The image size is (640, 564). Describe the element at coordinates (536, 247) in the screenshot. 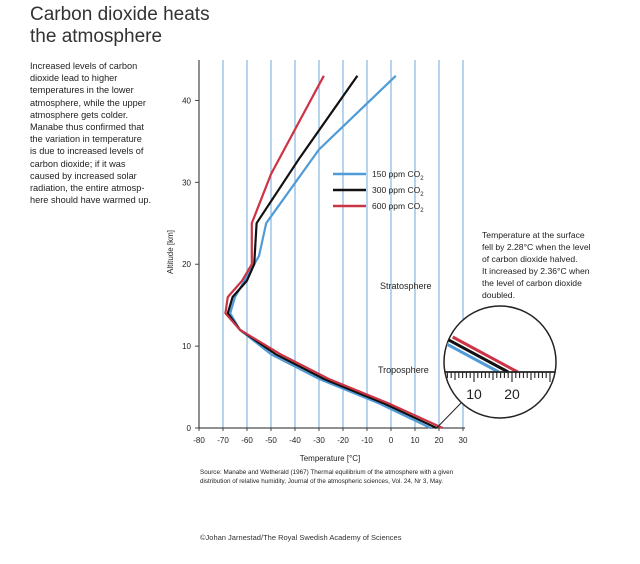

I see `annotation-line: fell by 2.28°C when the level` at that location.